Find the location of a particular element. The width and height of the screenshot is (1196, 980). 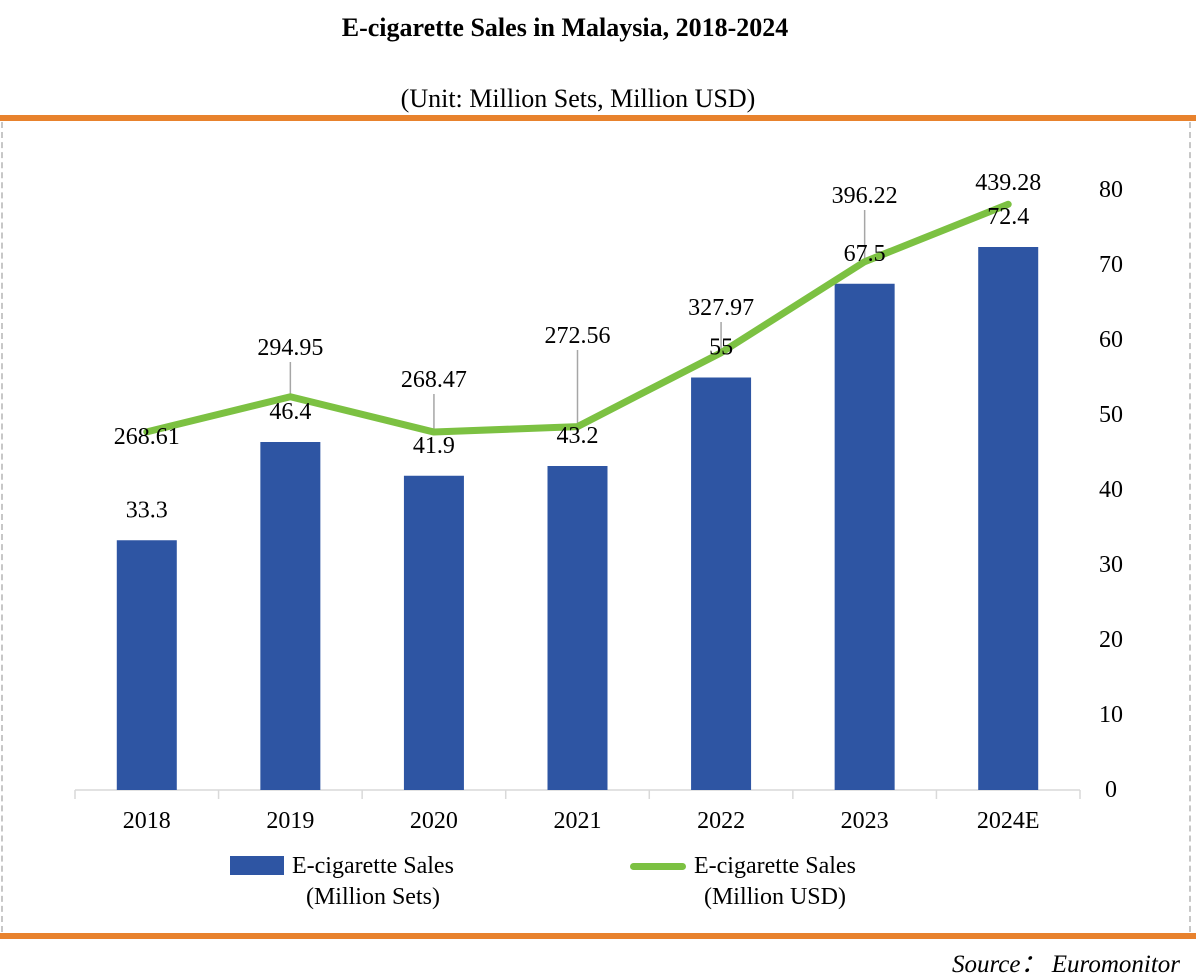

bar-2024E is located at coordinates (1008, 518).